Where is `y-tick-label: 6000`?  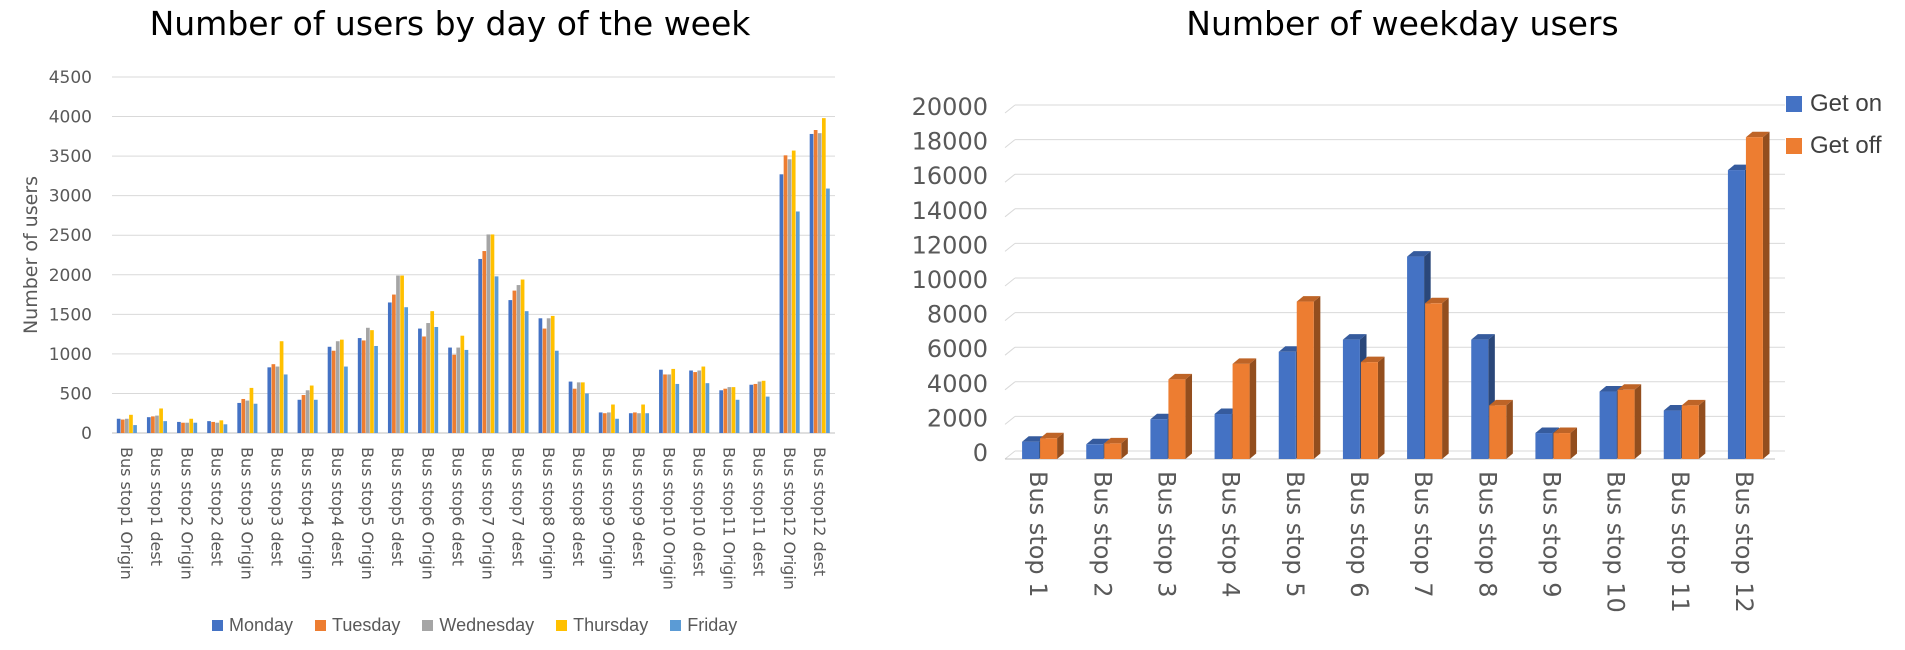
y-tick-label: 6000 is located at coordinates (957, 349).